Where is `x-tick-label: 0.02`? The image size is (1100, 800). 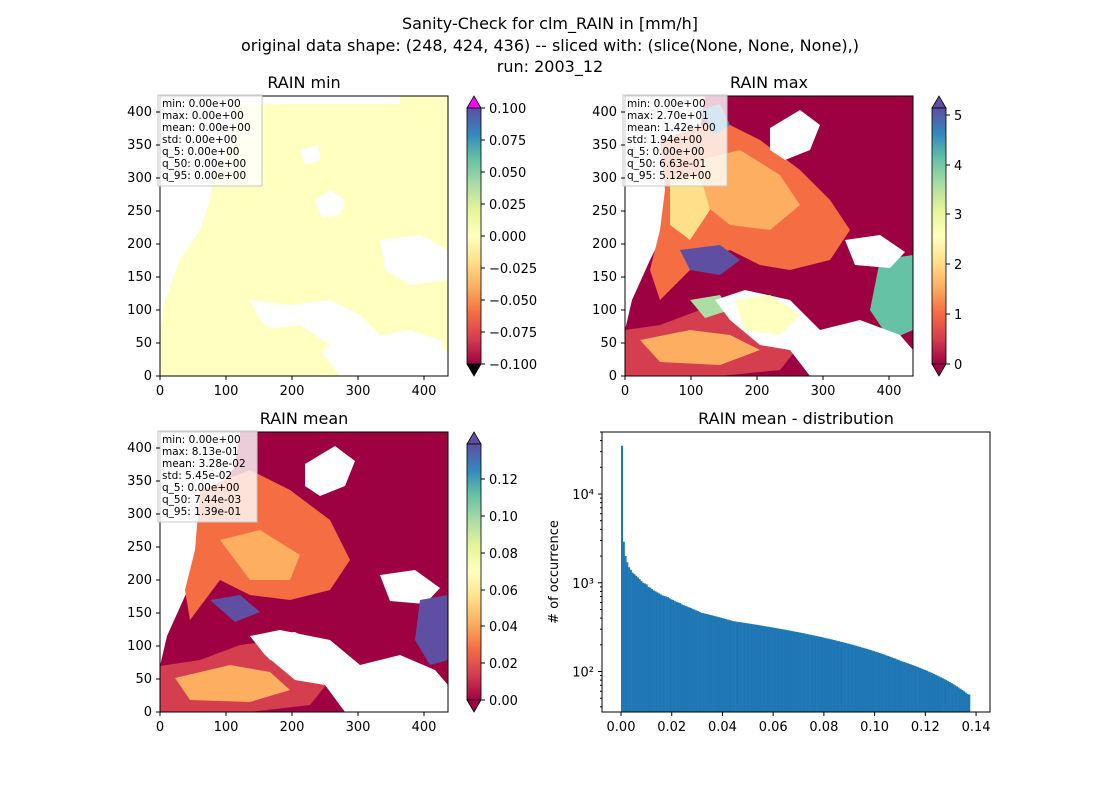 x-tick-label: 0.02 is located at coordinates (671, 727).